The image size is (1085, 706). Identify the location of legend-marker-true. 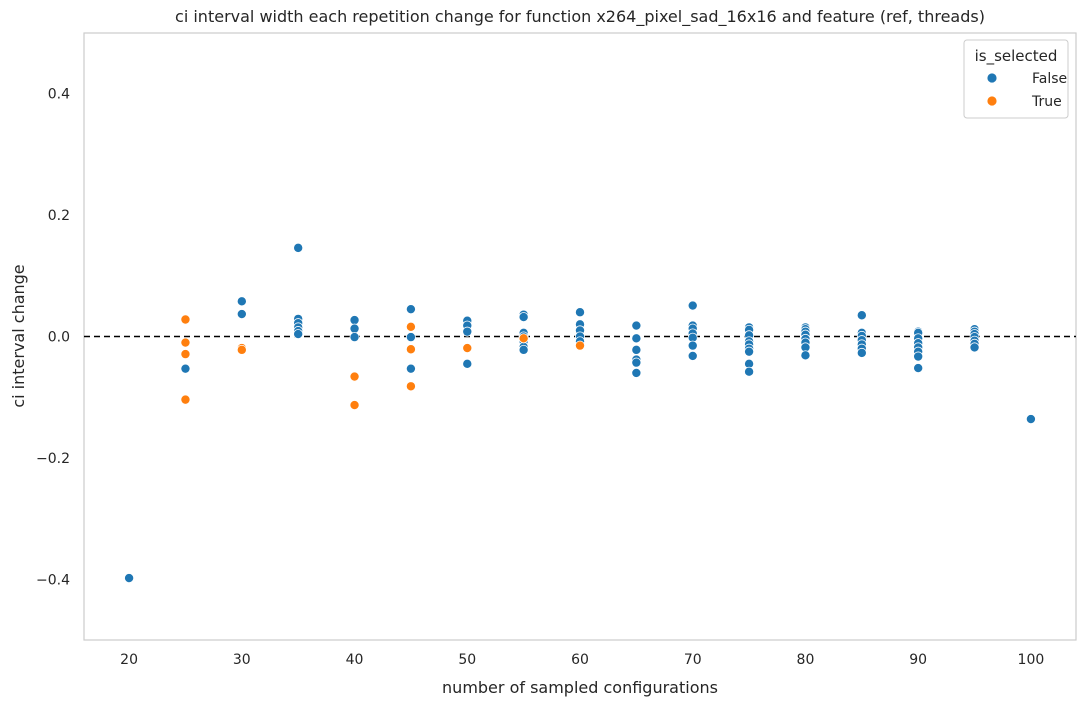
(992, 101).